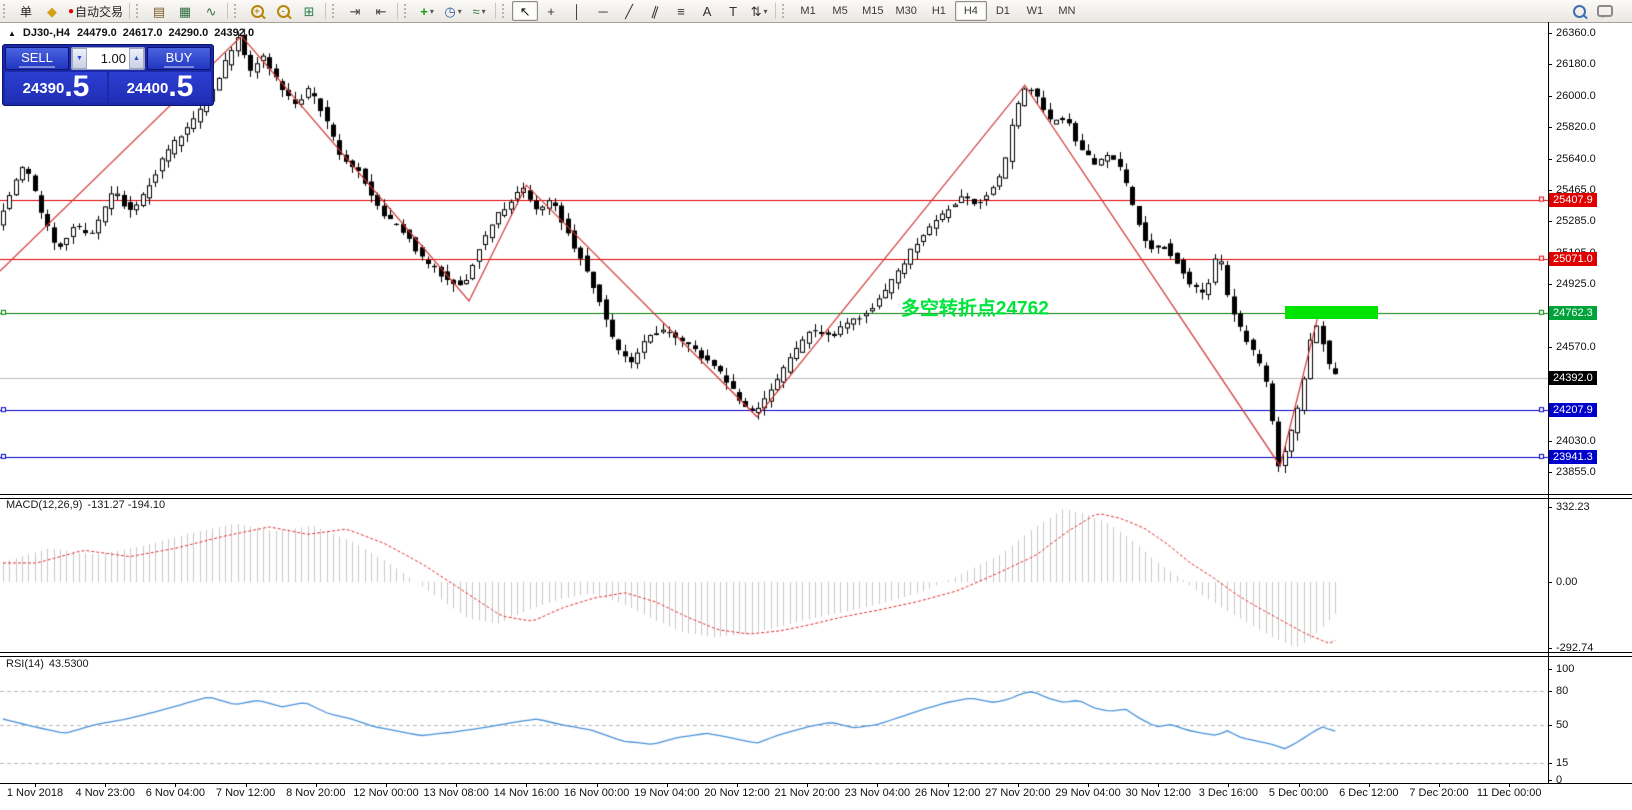 The height and width of the screenshot is (810, 1632). I want to click on time-axis-label: 12 Nov 00:00, so click(386, 793).